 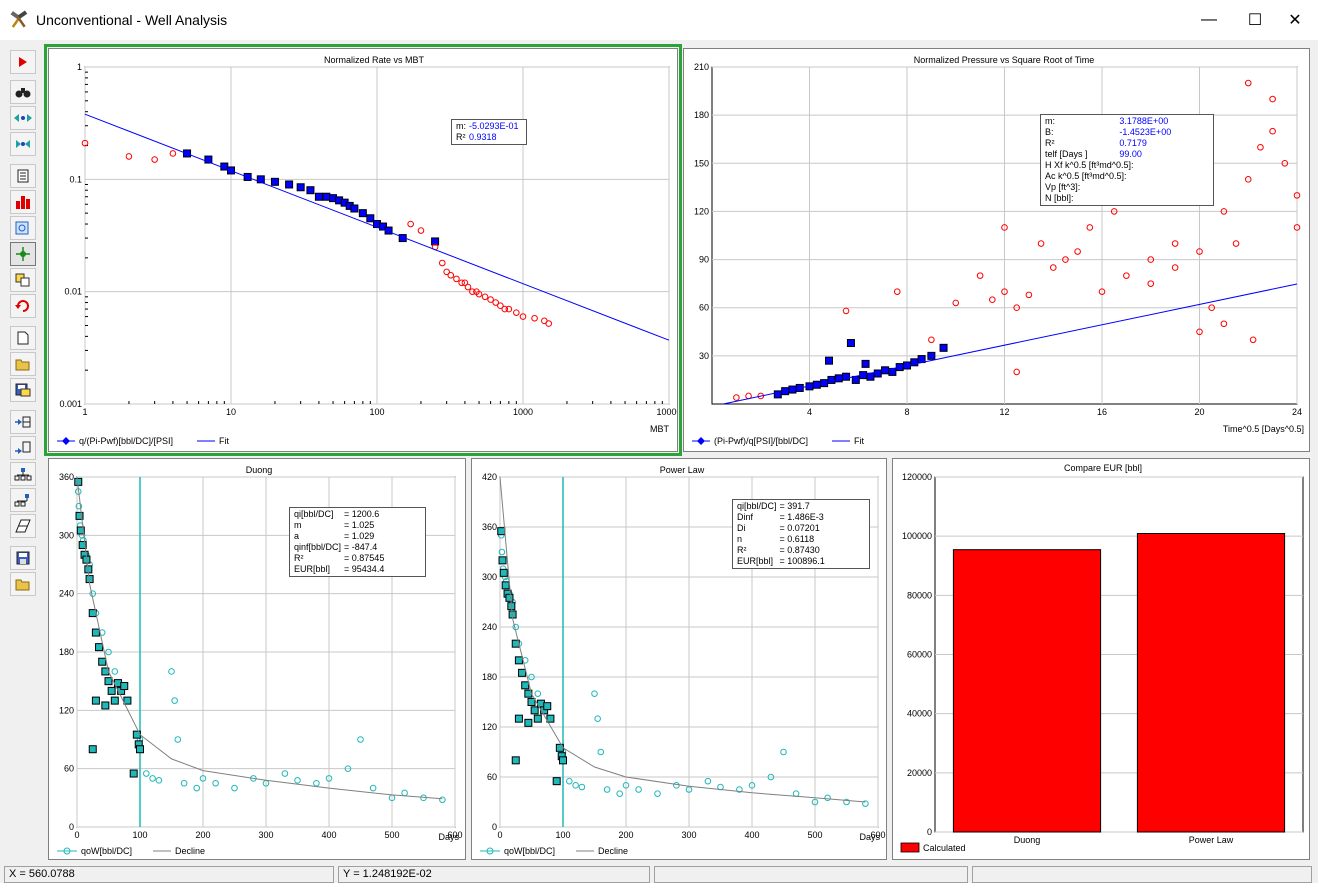 I want to click on y-tick-label: 0.01, so click(x=73, y=292).